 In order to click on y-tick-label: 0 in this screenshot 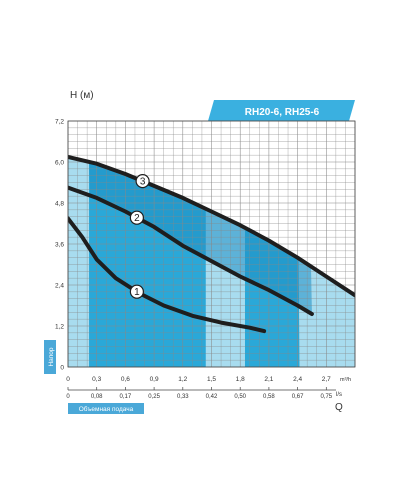, I will do `click(62, 368)`.